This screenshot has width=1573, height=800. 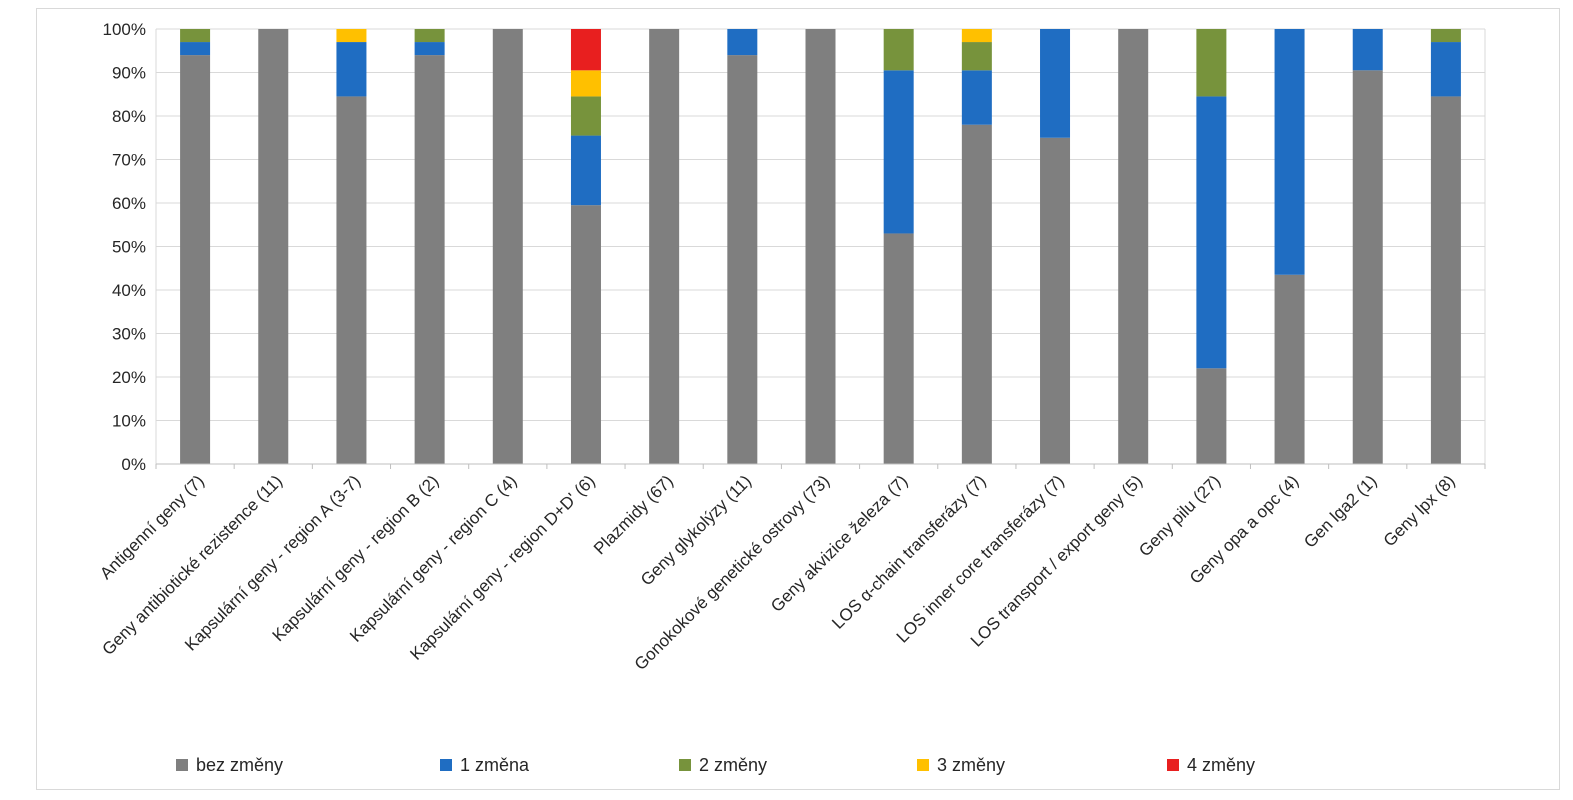 I want to click on y-tick-label: 60%, so click(x=129, y=203).